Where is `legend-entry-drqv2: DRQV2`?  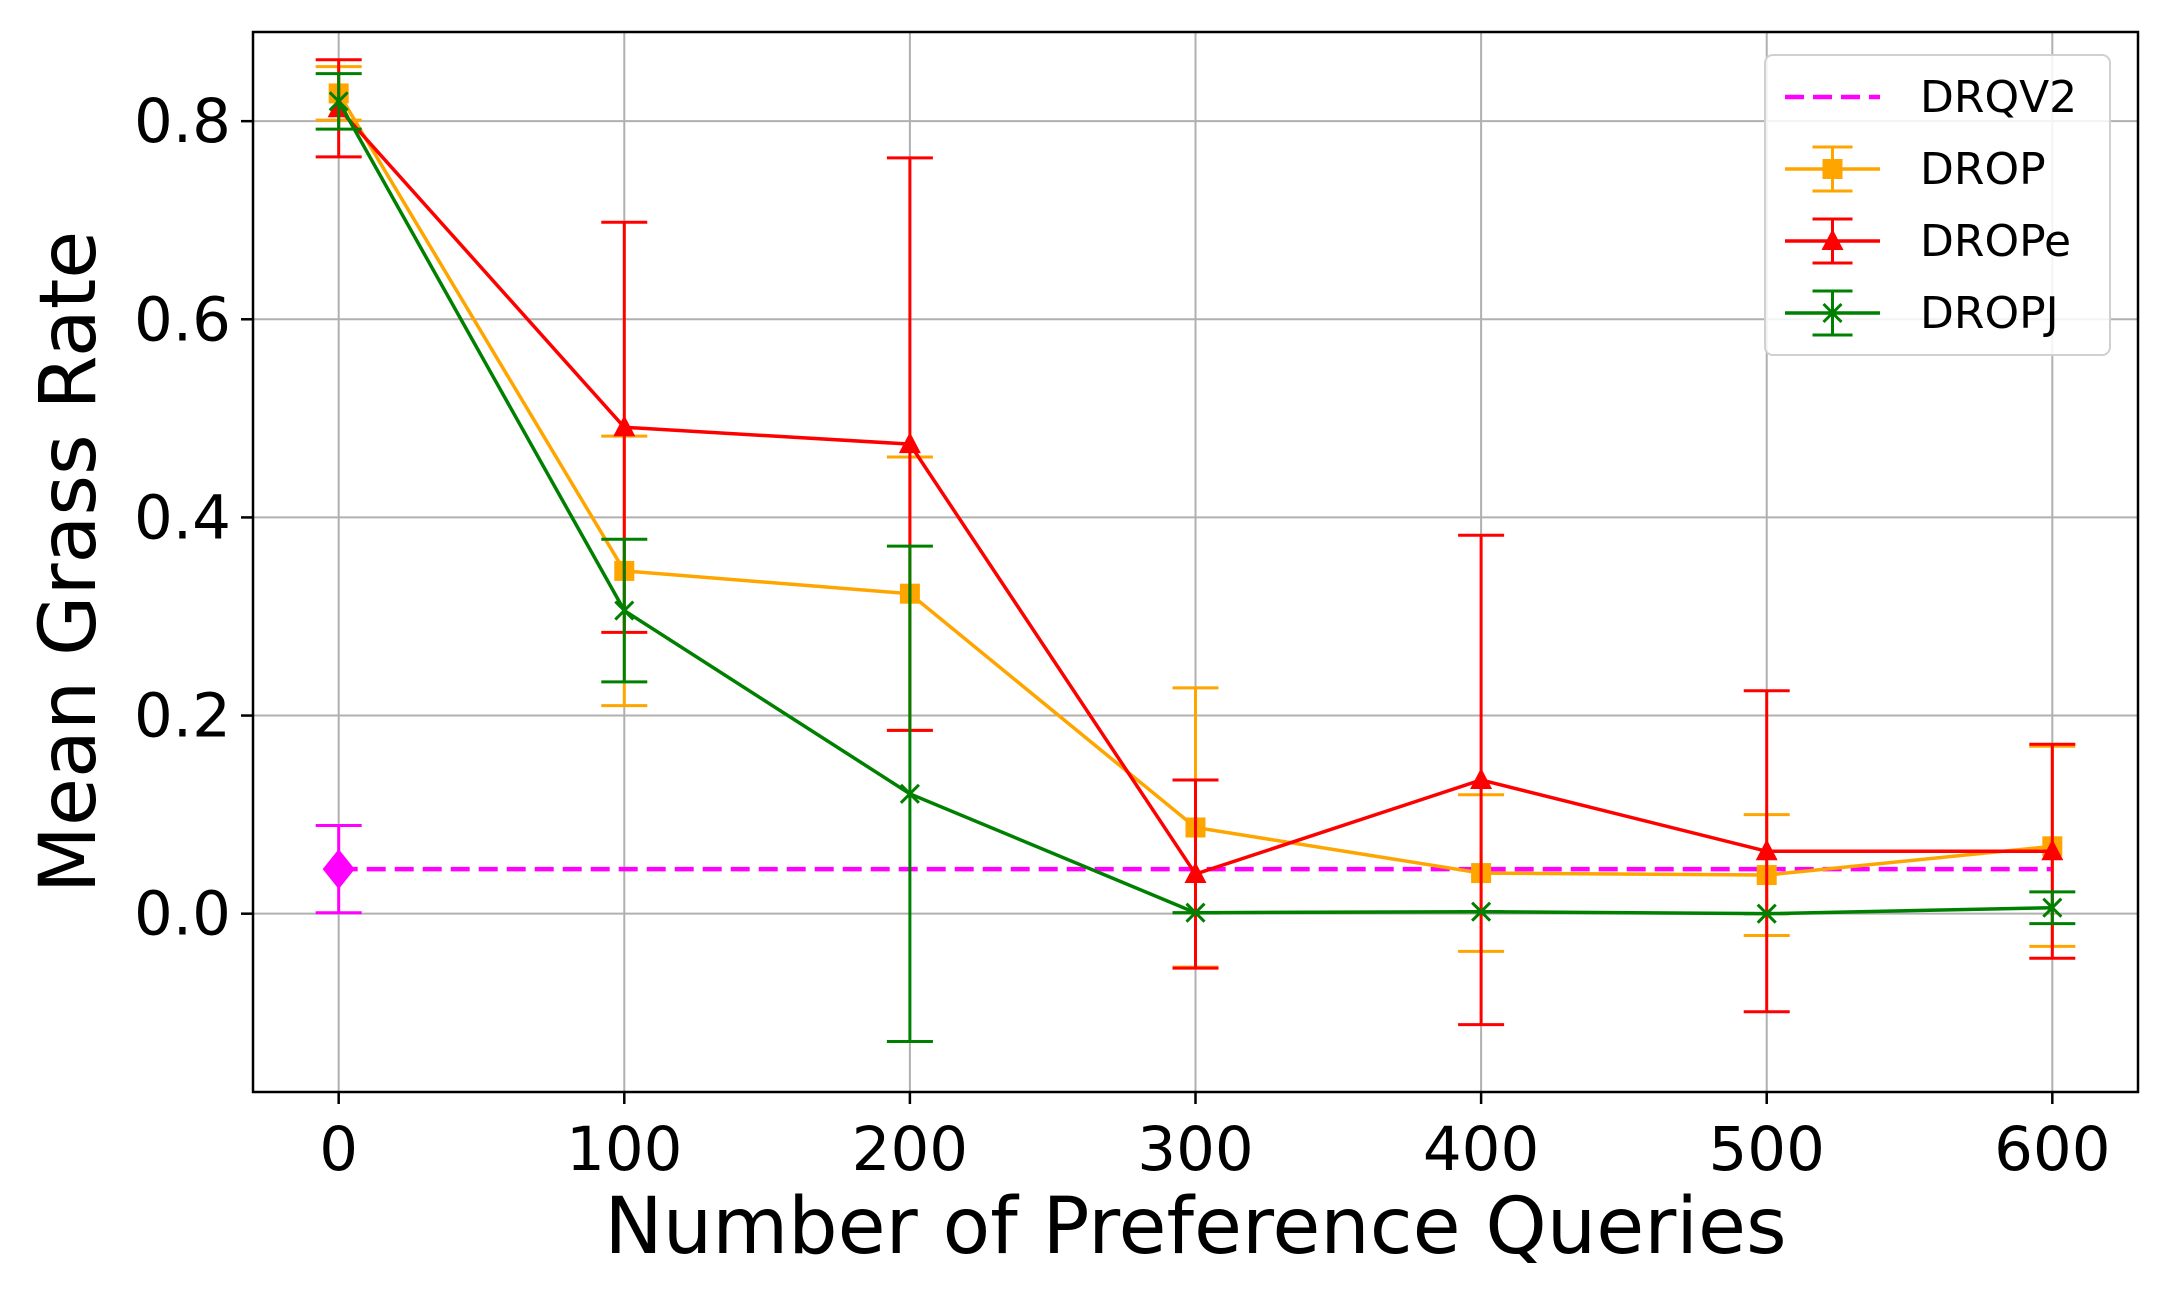
legend-entry-drqv2: DRQV2 is located at coordinates (1931, 97).